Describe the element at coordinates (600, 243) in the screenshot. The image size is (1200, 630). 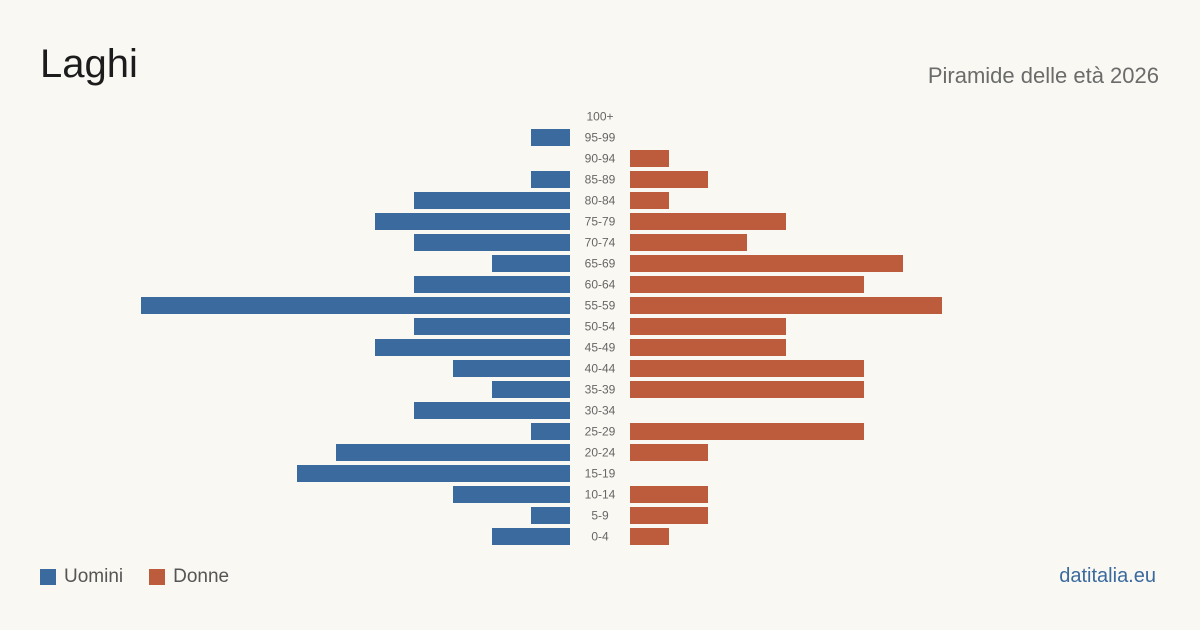
I see `age-label-70-74: 70-74` at that location.